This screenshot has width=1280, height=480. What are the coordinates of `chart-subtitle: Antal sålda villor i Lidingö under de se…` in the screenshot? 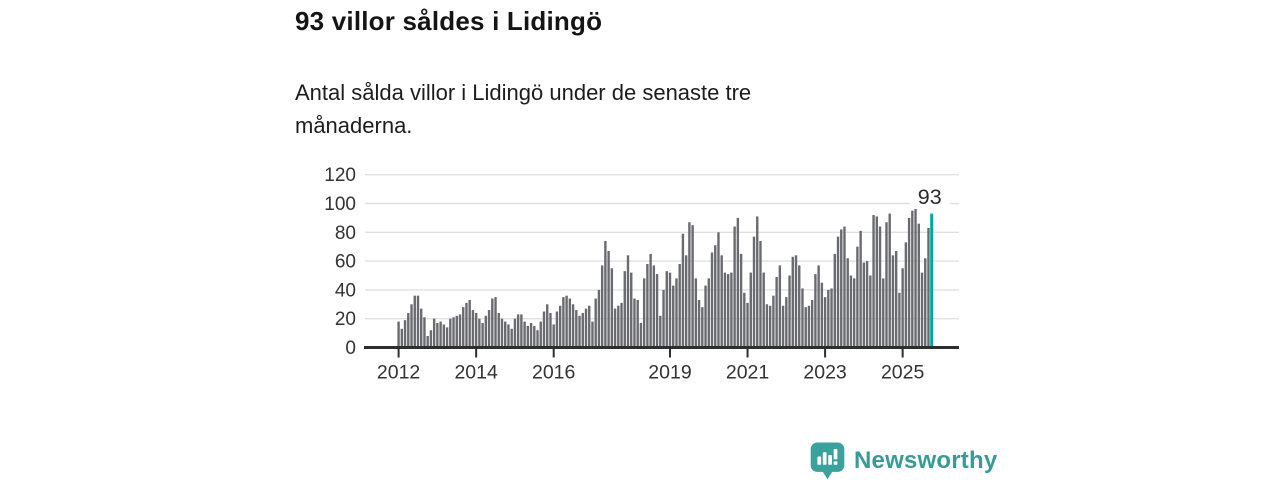 It's located at (523, 109).